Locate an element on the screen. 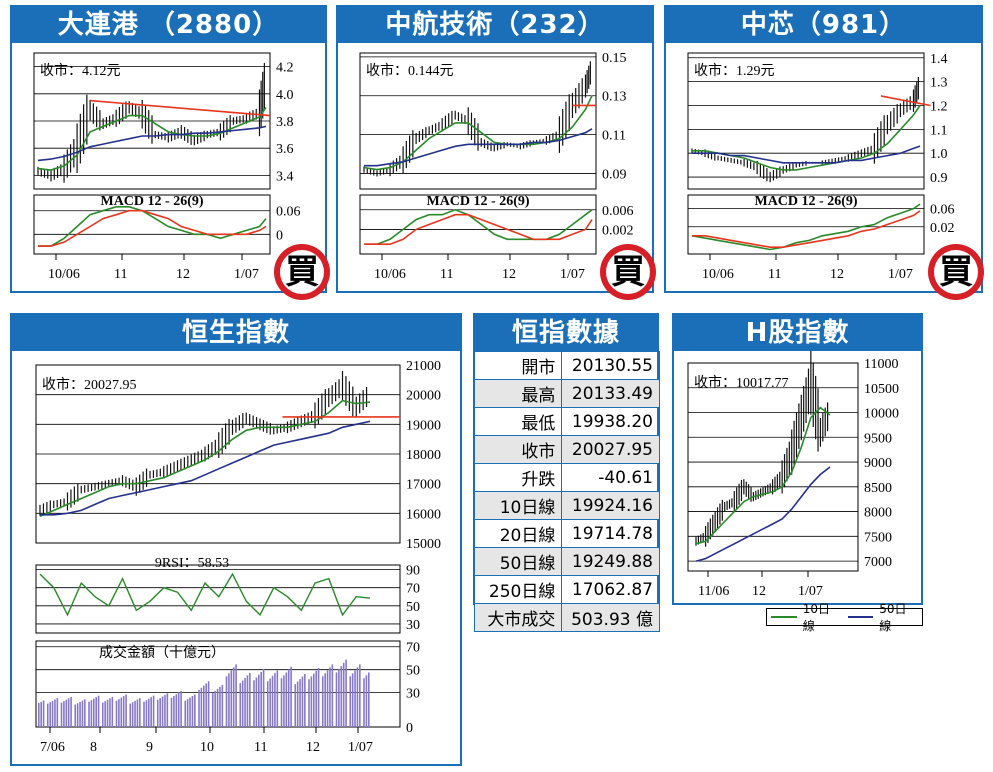  price-tick-label: 4.2 is located at coordinates (285, 68).